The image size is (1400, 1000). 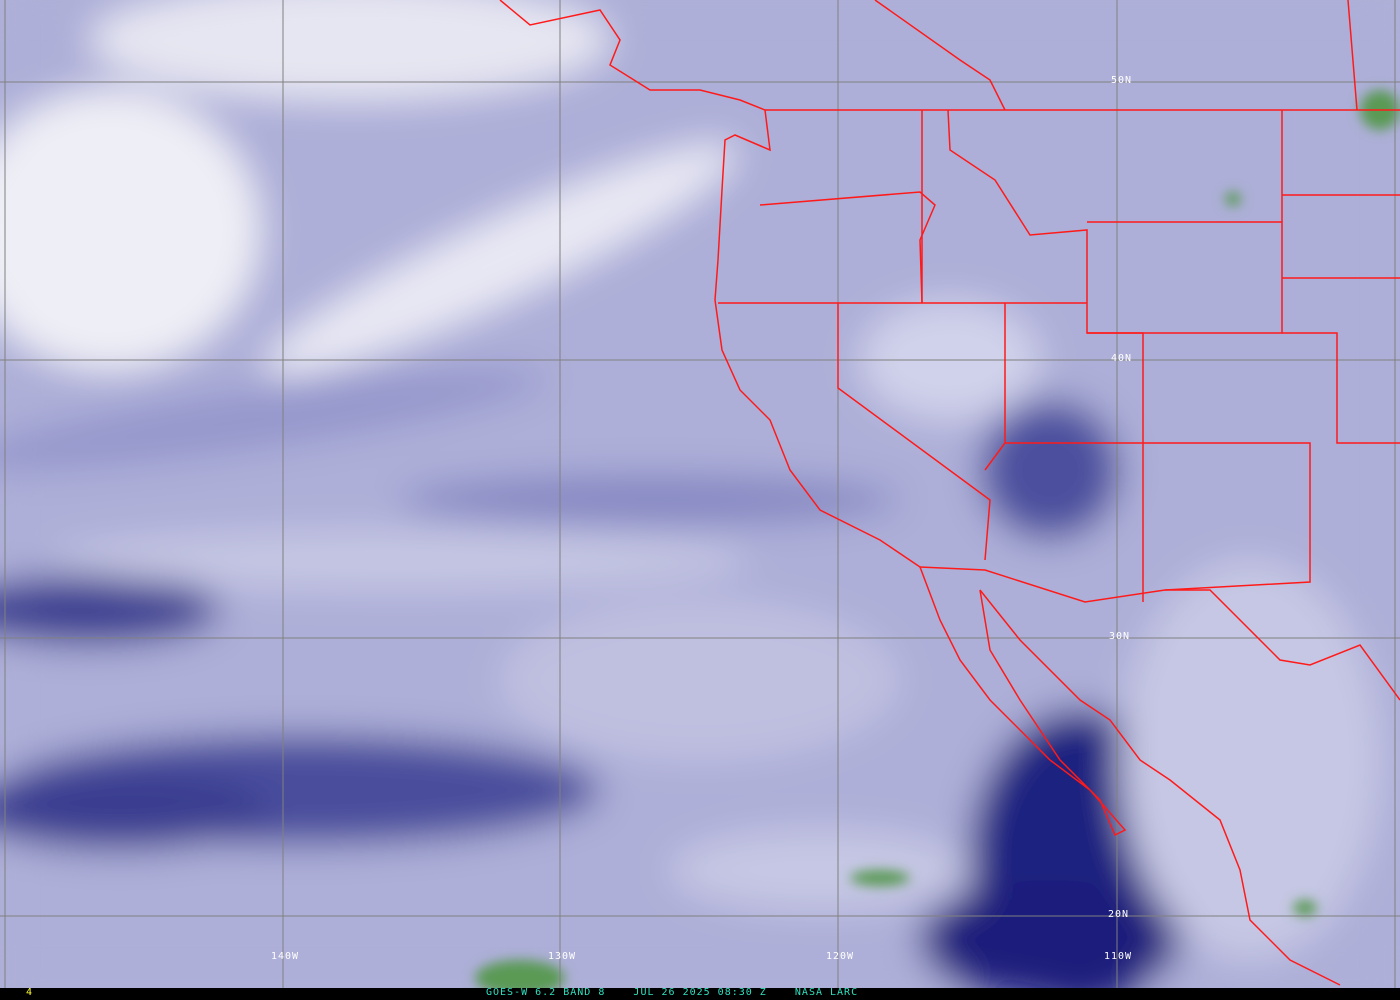 What do you see at coordinates (847, 247) in the screenshot?
I see `state-borders` at bounding box center [847, 247].